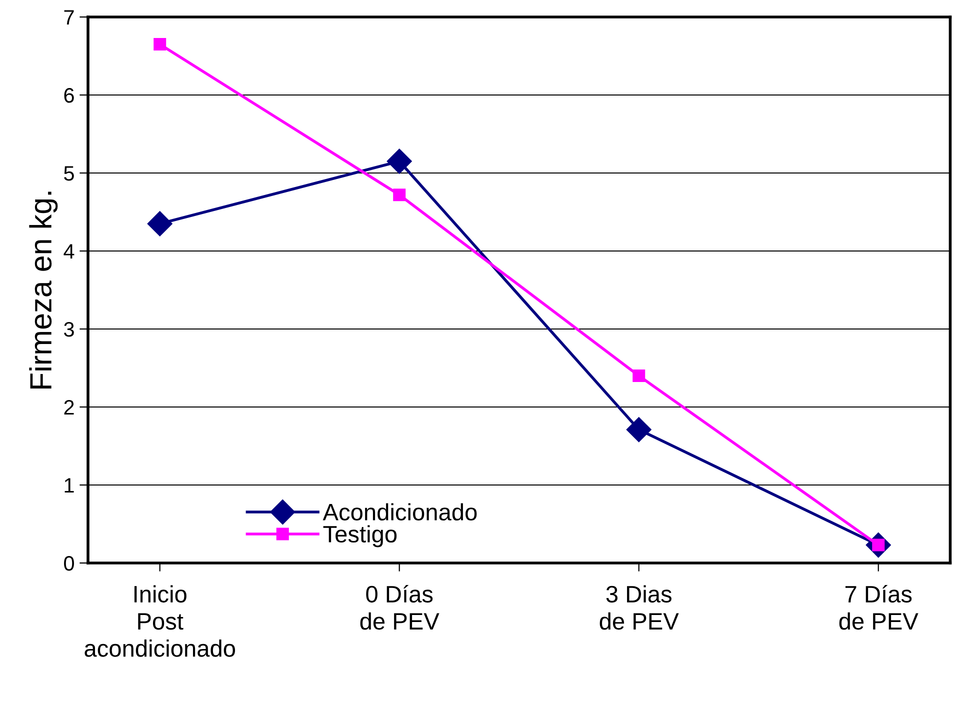 This screenshot has height=717, width=955. What do you see at coordinates (43, 290) in the screenshot?
I see `y-axis-title: Firmeza en kg.` at bounding box center [43, 290].